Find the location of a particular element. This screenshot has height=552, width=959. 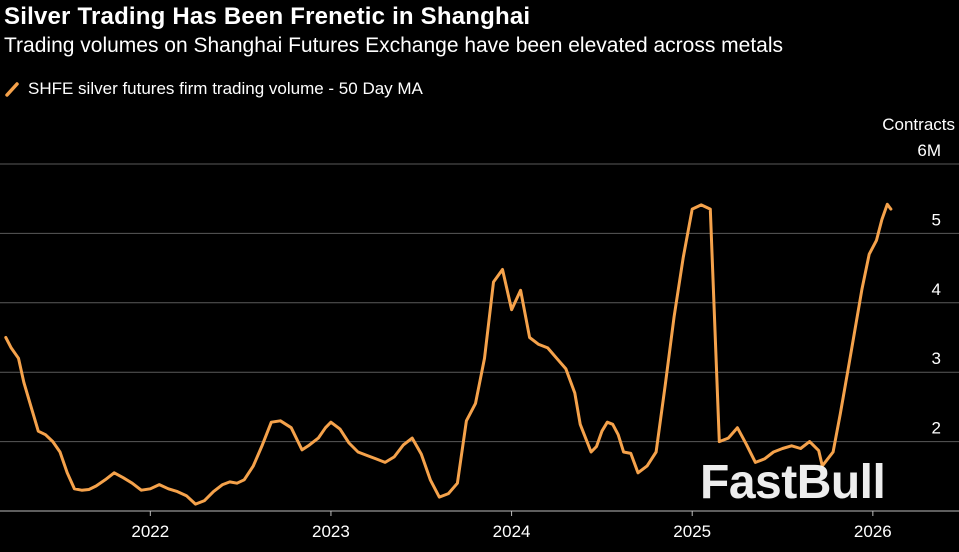

y-tick-label: 2 is located at coordinates (936, 428).